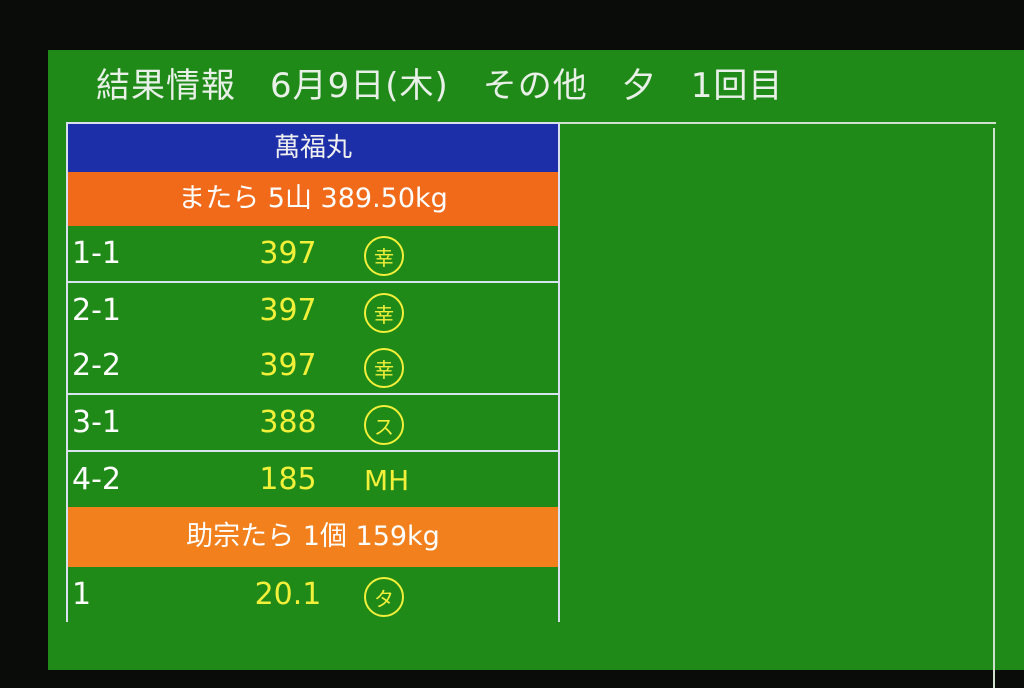  I want to click on header-round: 1回目, so click(737, 86).